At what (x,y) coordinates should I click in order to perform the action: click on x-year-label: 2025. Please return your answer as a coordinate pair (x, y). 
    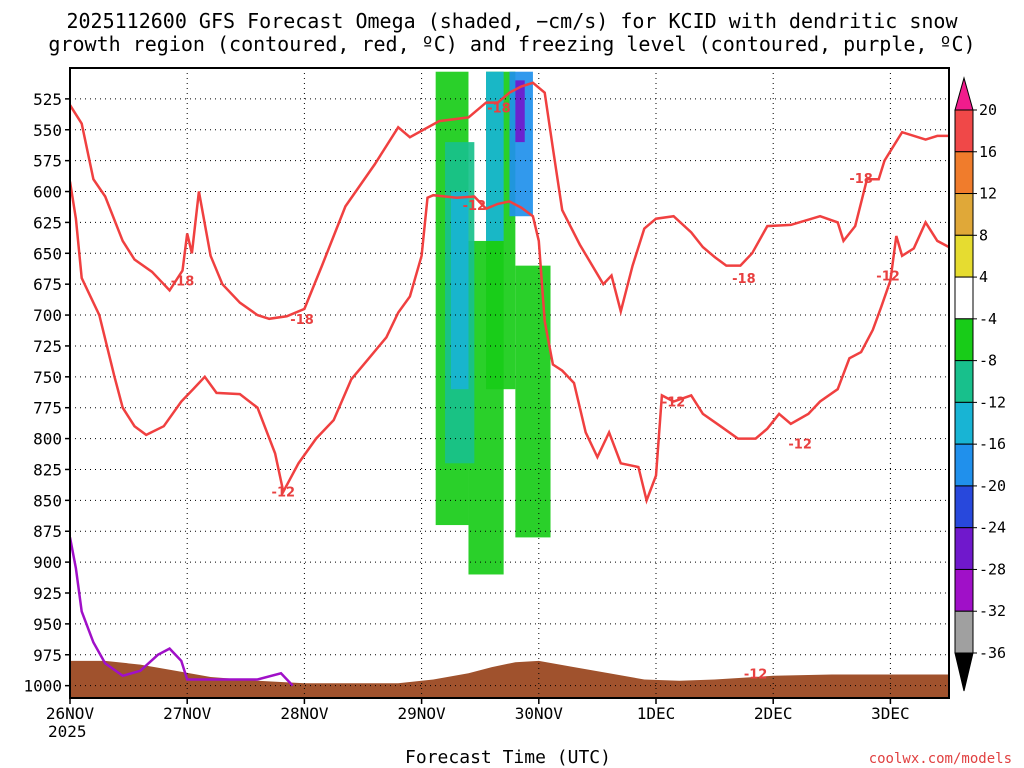
    Looking at the image, I should click on (67, 731).